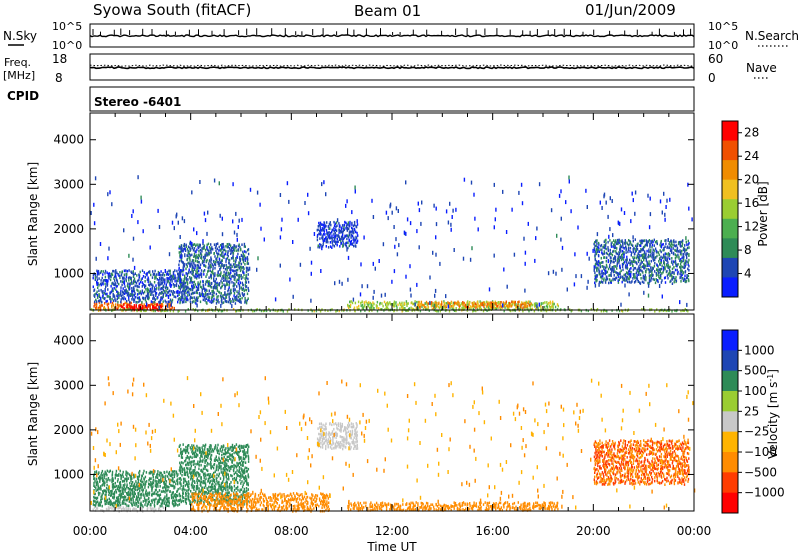 This screenshot has width=800, height=554. I want to click on nsky-label: N.Sky, so click(20, 36).